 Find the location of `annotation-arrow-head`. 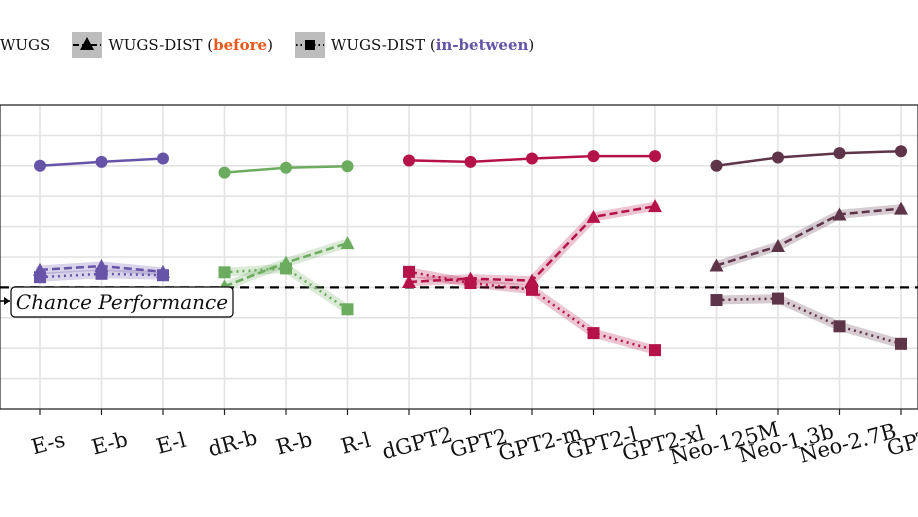

annotation-arrow-head is located at coordinates (7, 301).